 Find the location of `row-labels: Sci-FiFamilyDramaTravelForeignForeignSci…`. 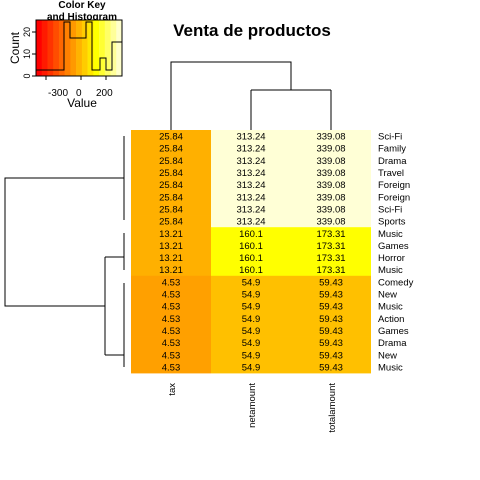

row-labels: Sci-FiFamilyDramaTravelForeignForeignSci… is located at coordinates (396, 253).